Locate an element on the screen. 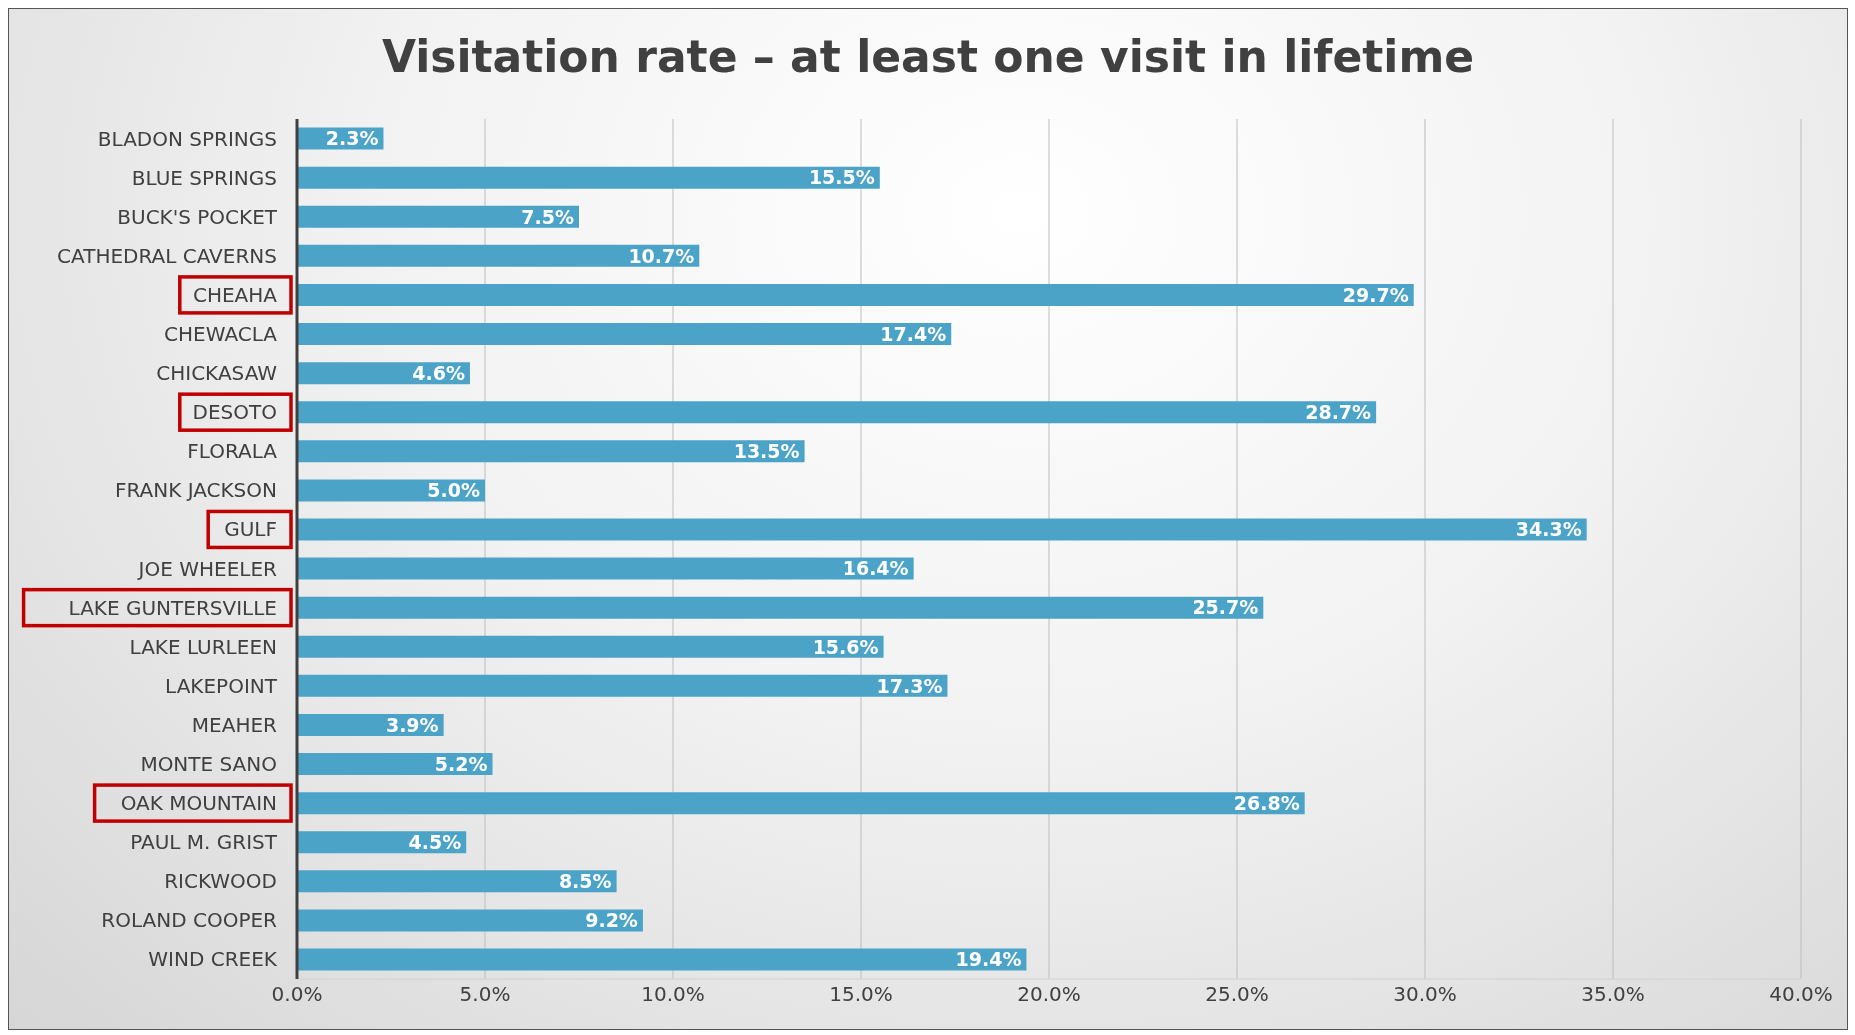 The width and height of the screenshot is (1855, 1035). data-label: 17.4% is located at coordinates (913, 333).